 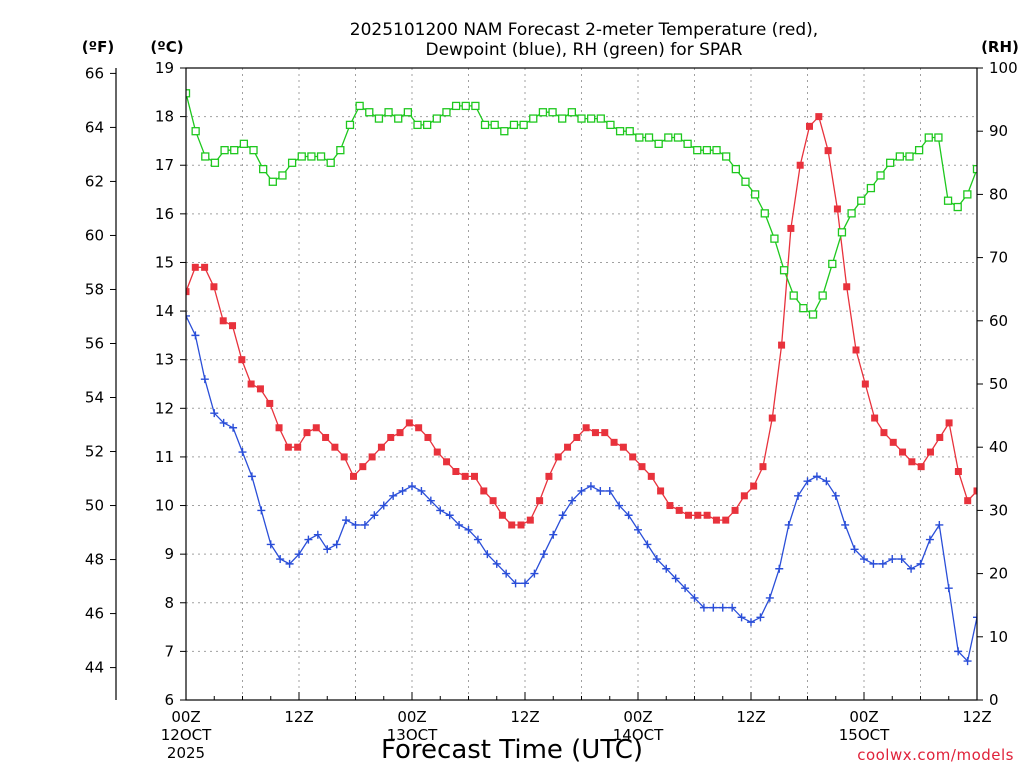 What do you see at coordinates (998, 574) in the screenshot?
I see `rh-tick-label: 20` at bounding box center [998, 574].